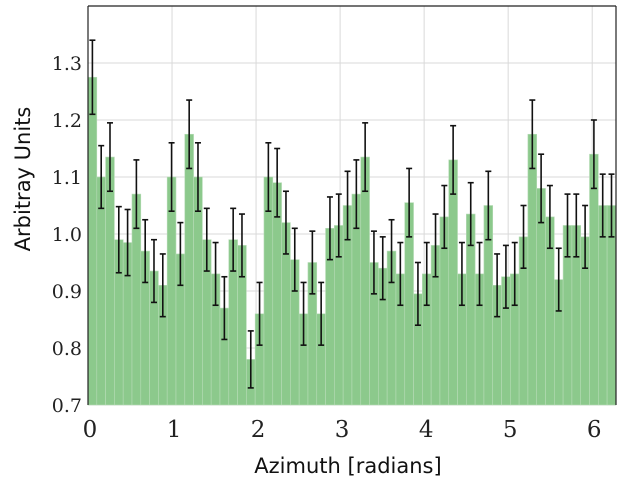 Image resolution: width=618 pixels, height=481 pixels. What do you see at coordinates (594, 430) in the screenshot?
I see `x-tick-label-6: 6` at bounding box center [594, 430].